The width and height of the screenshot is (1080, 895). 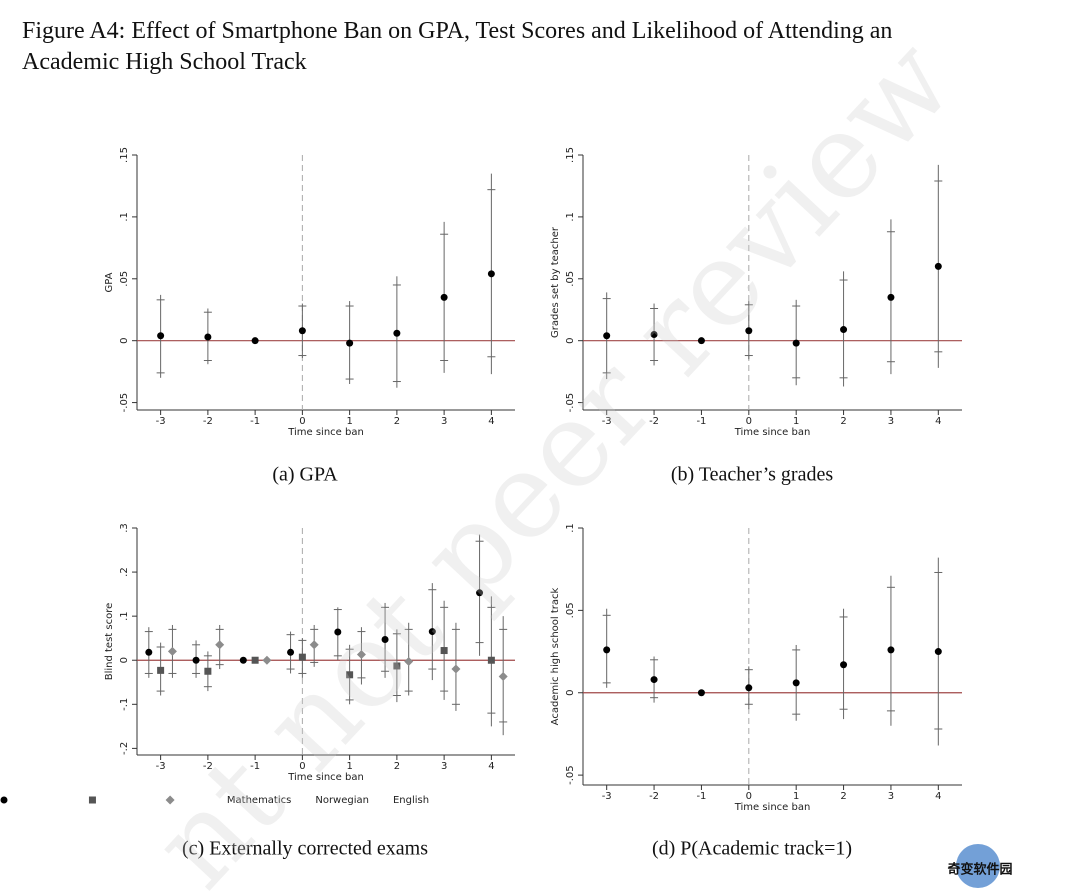 What do you see at coordinates (109, 282) in the screenshot?
I see `y-axis-title: GPA` at bounding box center [109, 282].